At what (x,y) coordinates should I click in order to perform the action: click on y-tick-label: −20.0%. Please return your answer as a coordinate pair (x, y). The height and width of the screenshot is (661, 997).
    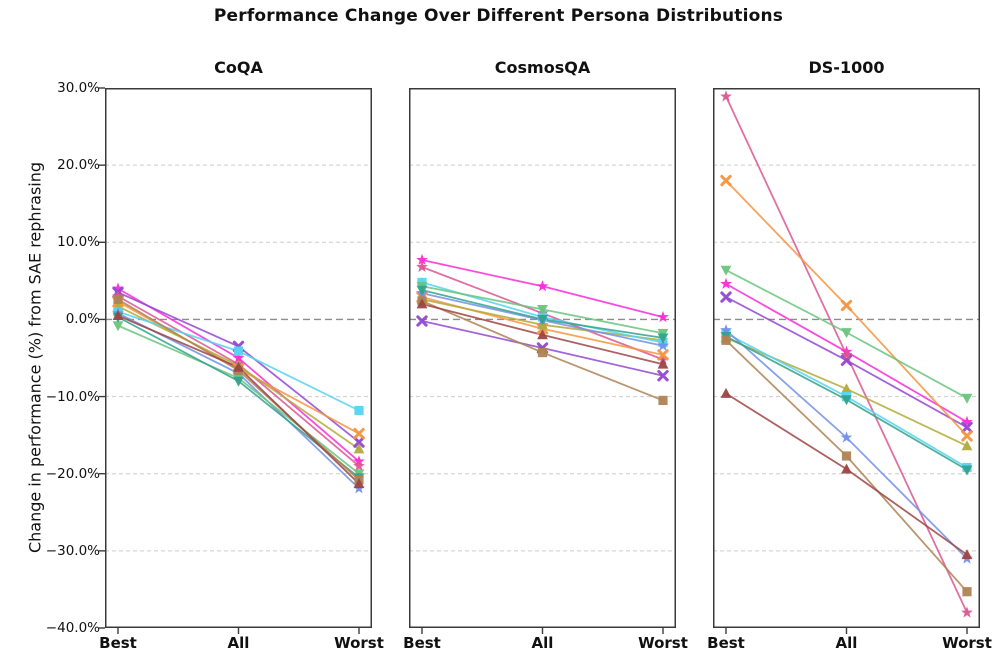
    Looking at the image, I should click on (72, 473).